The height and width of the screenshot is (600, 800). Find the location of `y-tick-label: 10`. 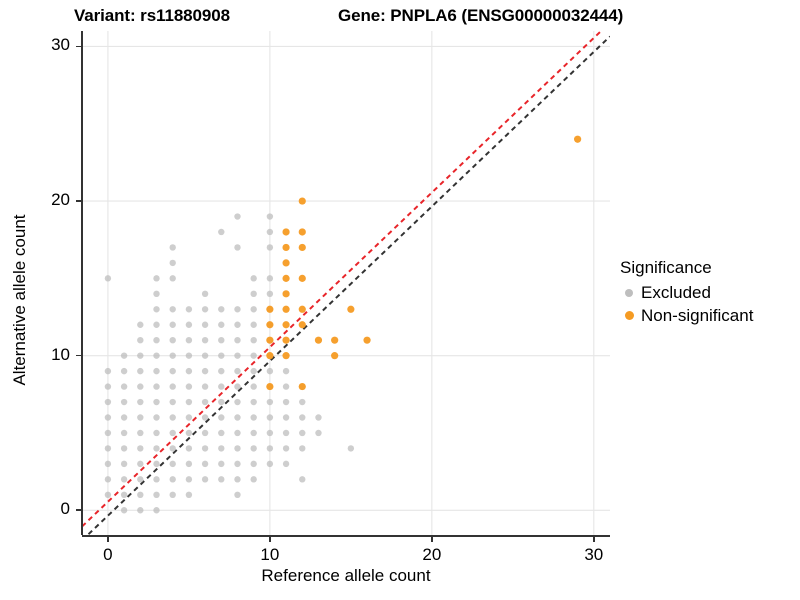

y-tick-label: 10 is located at coordinates (60, 354).